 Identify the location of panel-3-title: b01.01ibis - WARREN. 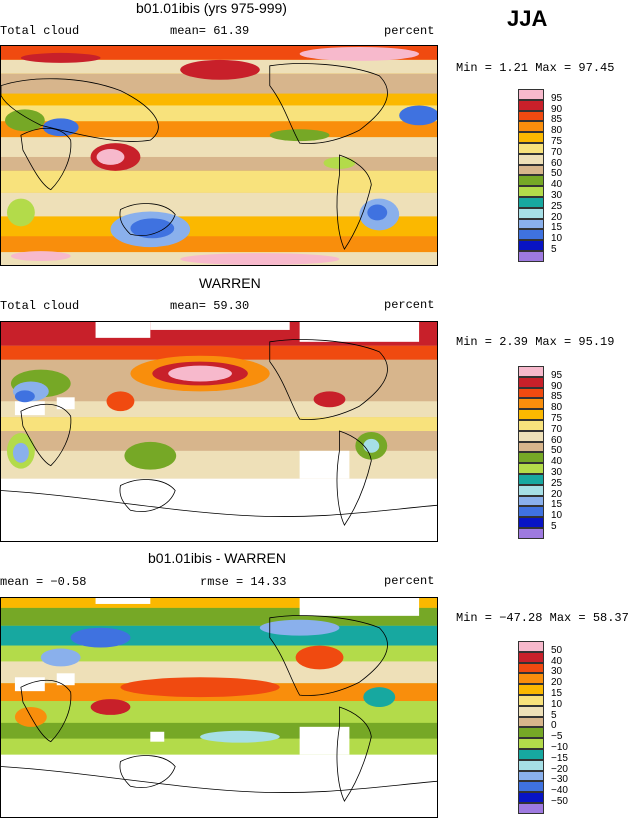
(217, 558).